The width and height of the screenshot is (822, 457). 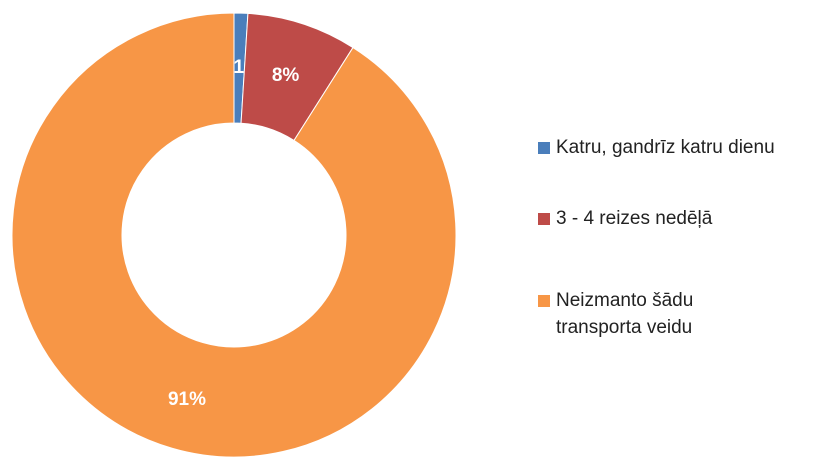 I want to click on legend-label: Katru, gandrīz katru dienu, so click(x=665, y=147).